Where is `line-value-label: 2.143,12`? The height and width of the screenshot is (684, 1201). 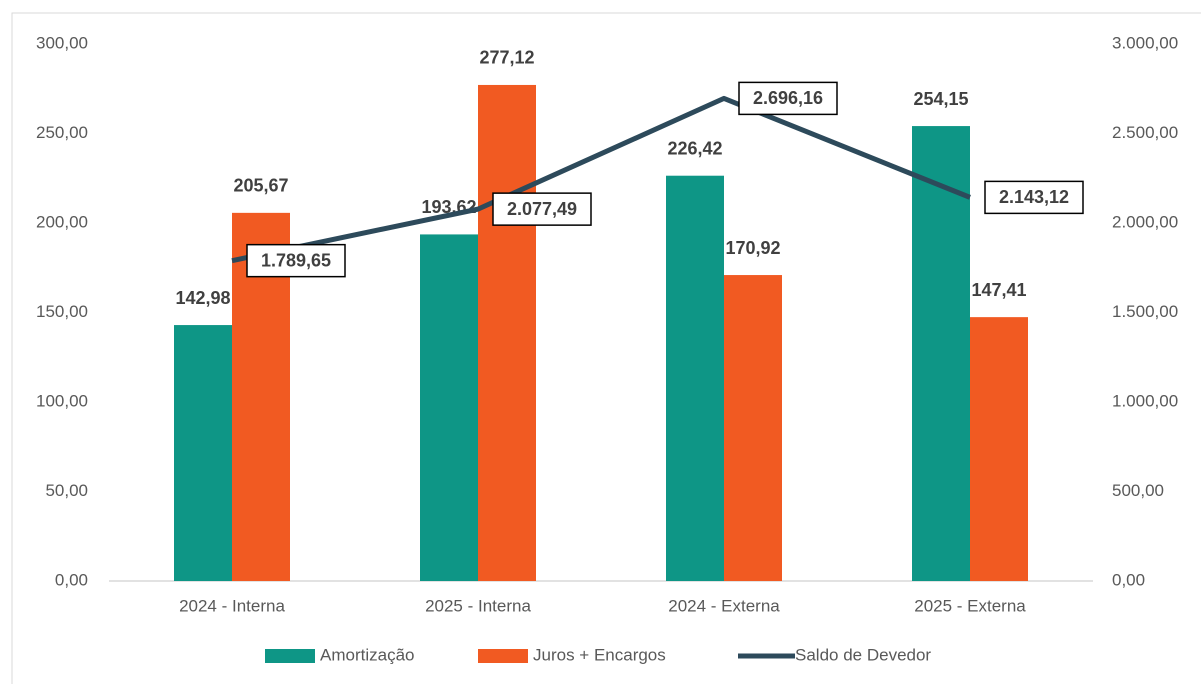 line-value-label: 2.143,12 is located at coordinates (1034, 197).